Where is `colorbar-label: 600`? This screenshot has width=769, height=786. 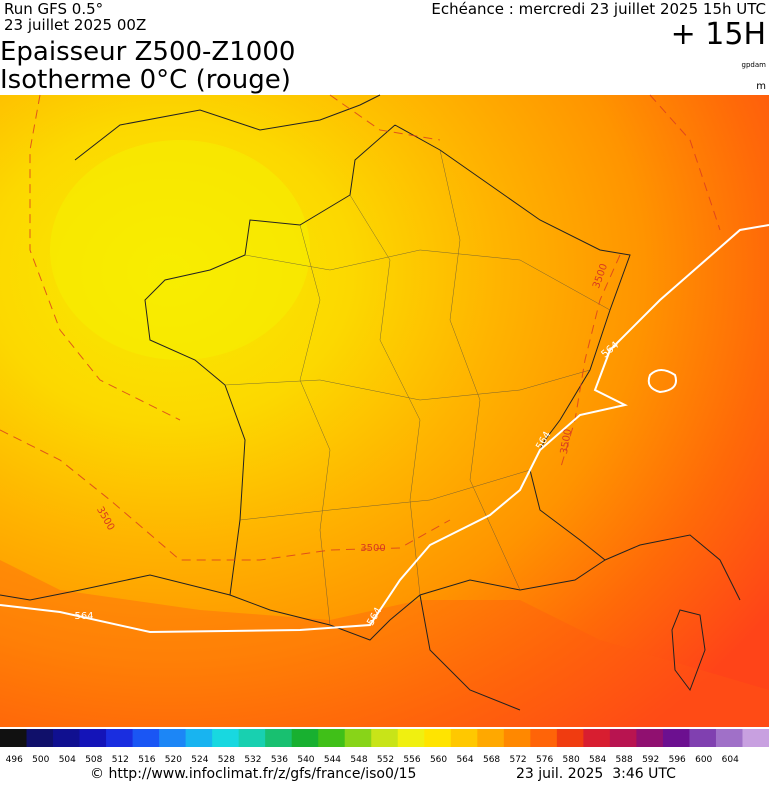 colorbar-label: 600 is located at coordinates (703, 760).